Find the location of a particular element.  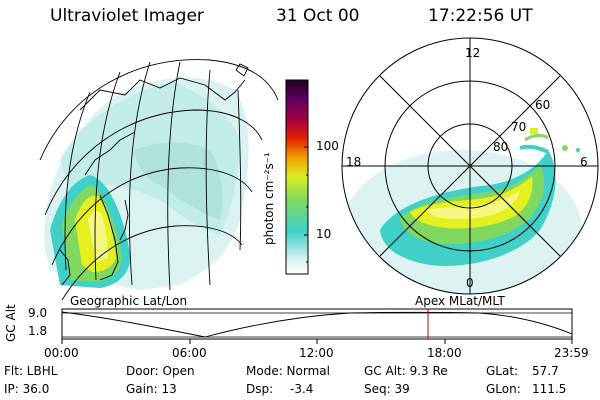

dsp-value: -3.4 is located at coordinates (302, 389).